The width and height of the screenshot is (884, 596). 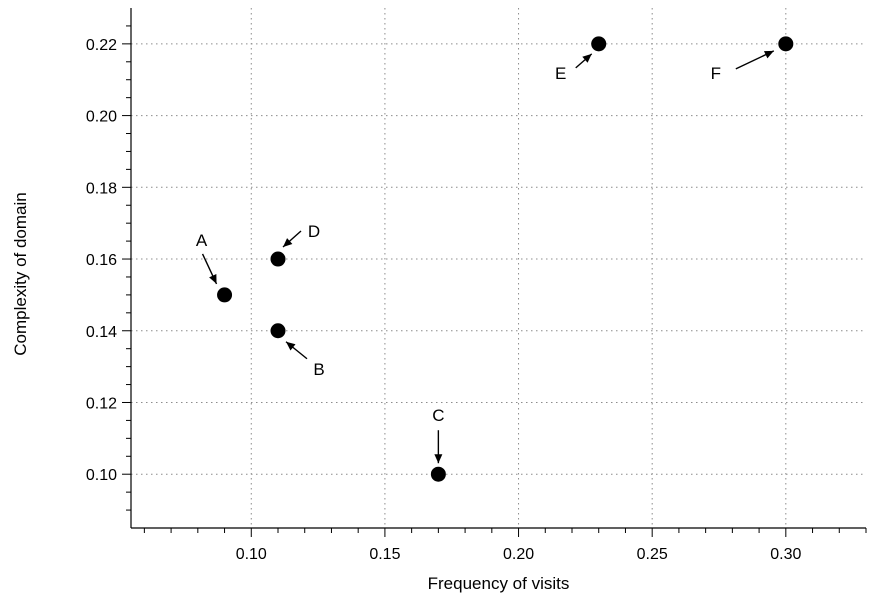 I want to click on y-tick-label: 0.18, so click(x=101, y=188).